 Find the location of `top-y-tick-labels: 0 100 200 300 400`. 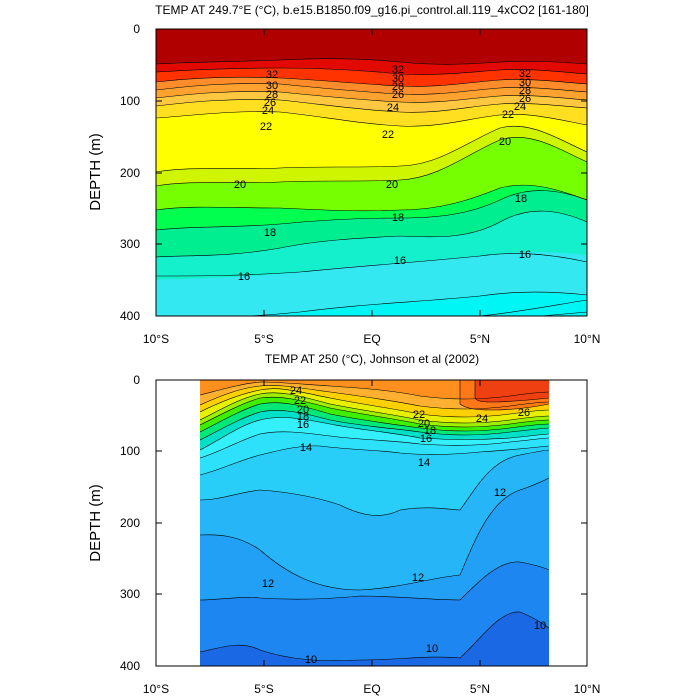

top-y-tick-labels: 0 100 200 300 400 is located at coordinates (130, 172).